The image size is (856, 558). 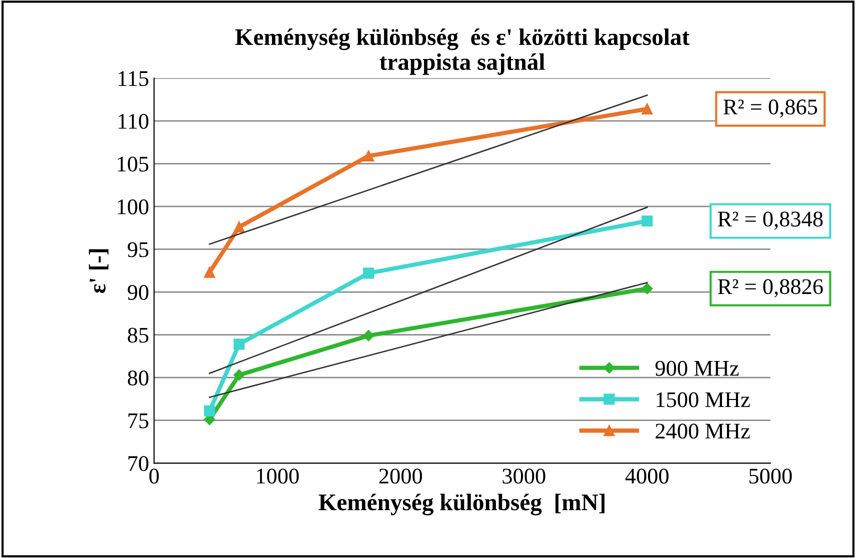 I want to click on y-axis-title: ε' [-], so click(x=98, y=271).